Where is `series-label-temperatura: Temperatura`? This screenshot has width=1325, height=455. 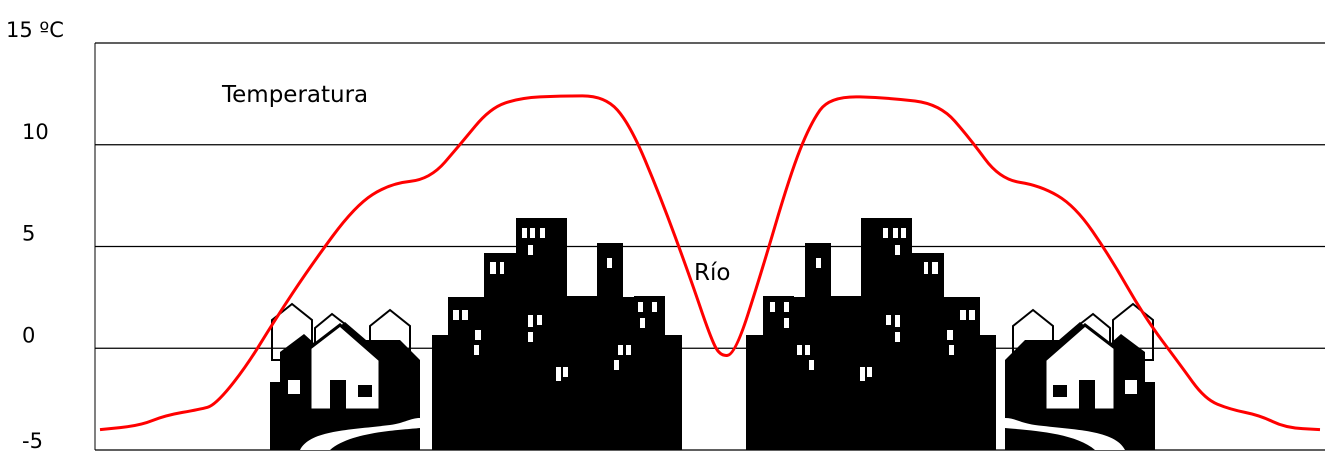 series-label-temperatura: Temperatura is located at coordinates (294, 95).